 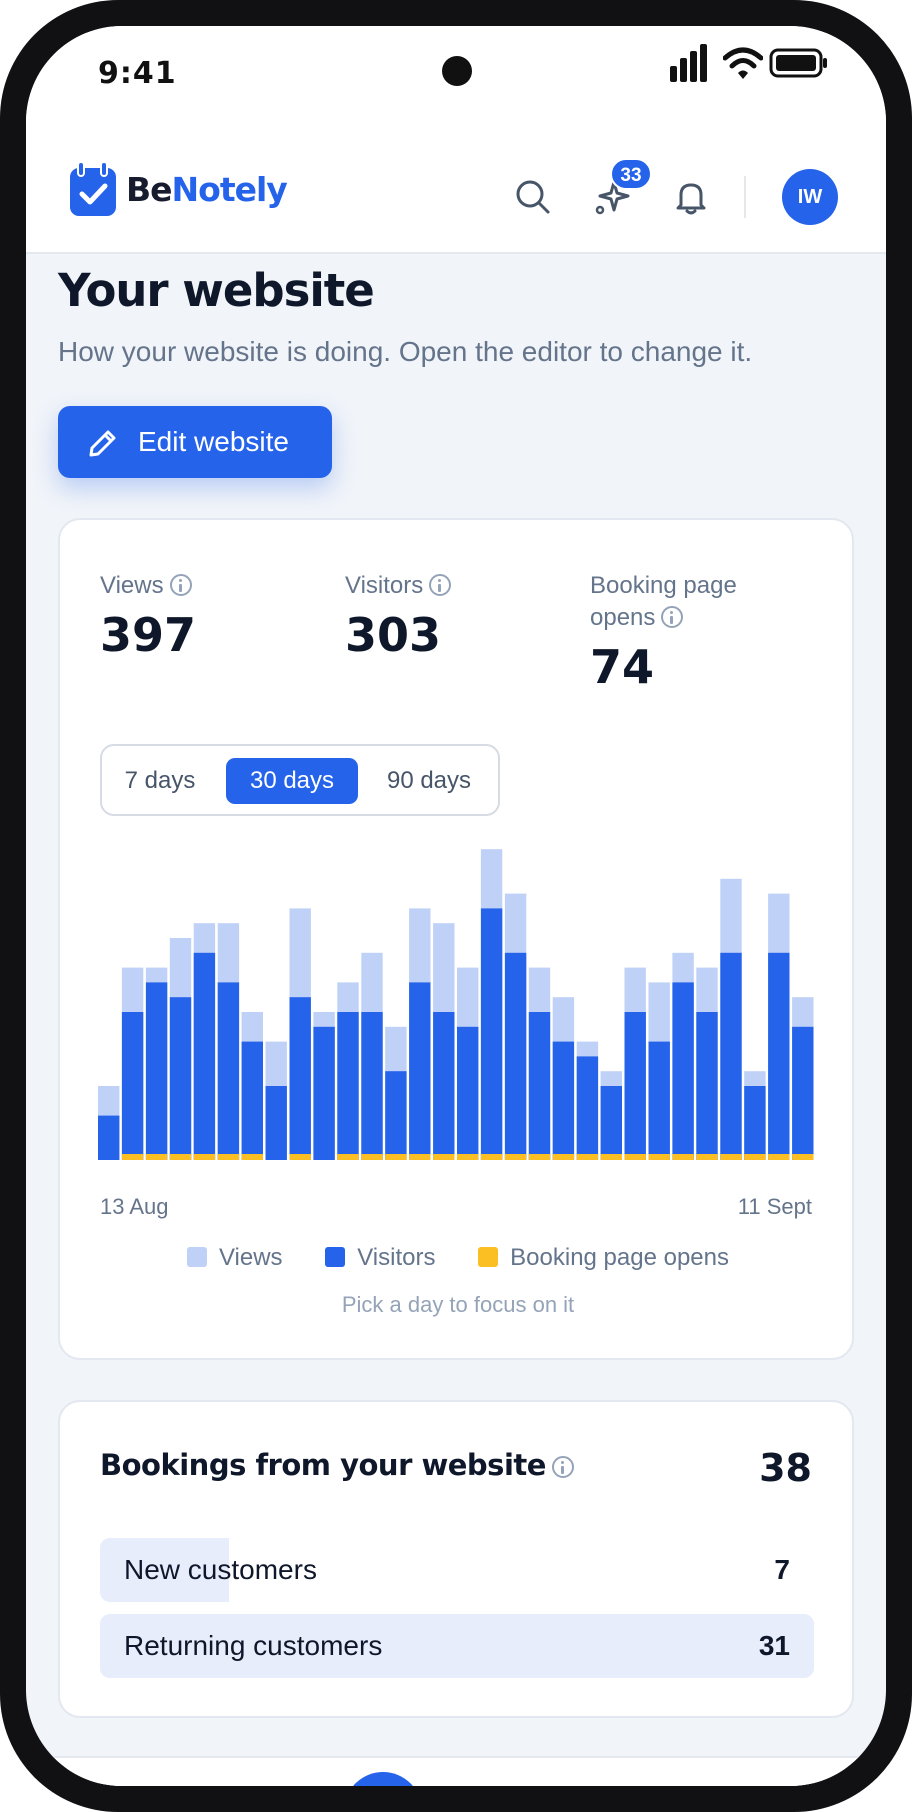 I want to click on bookings-row-returning: Returning customers 31, so click(x=457, y=1646).